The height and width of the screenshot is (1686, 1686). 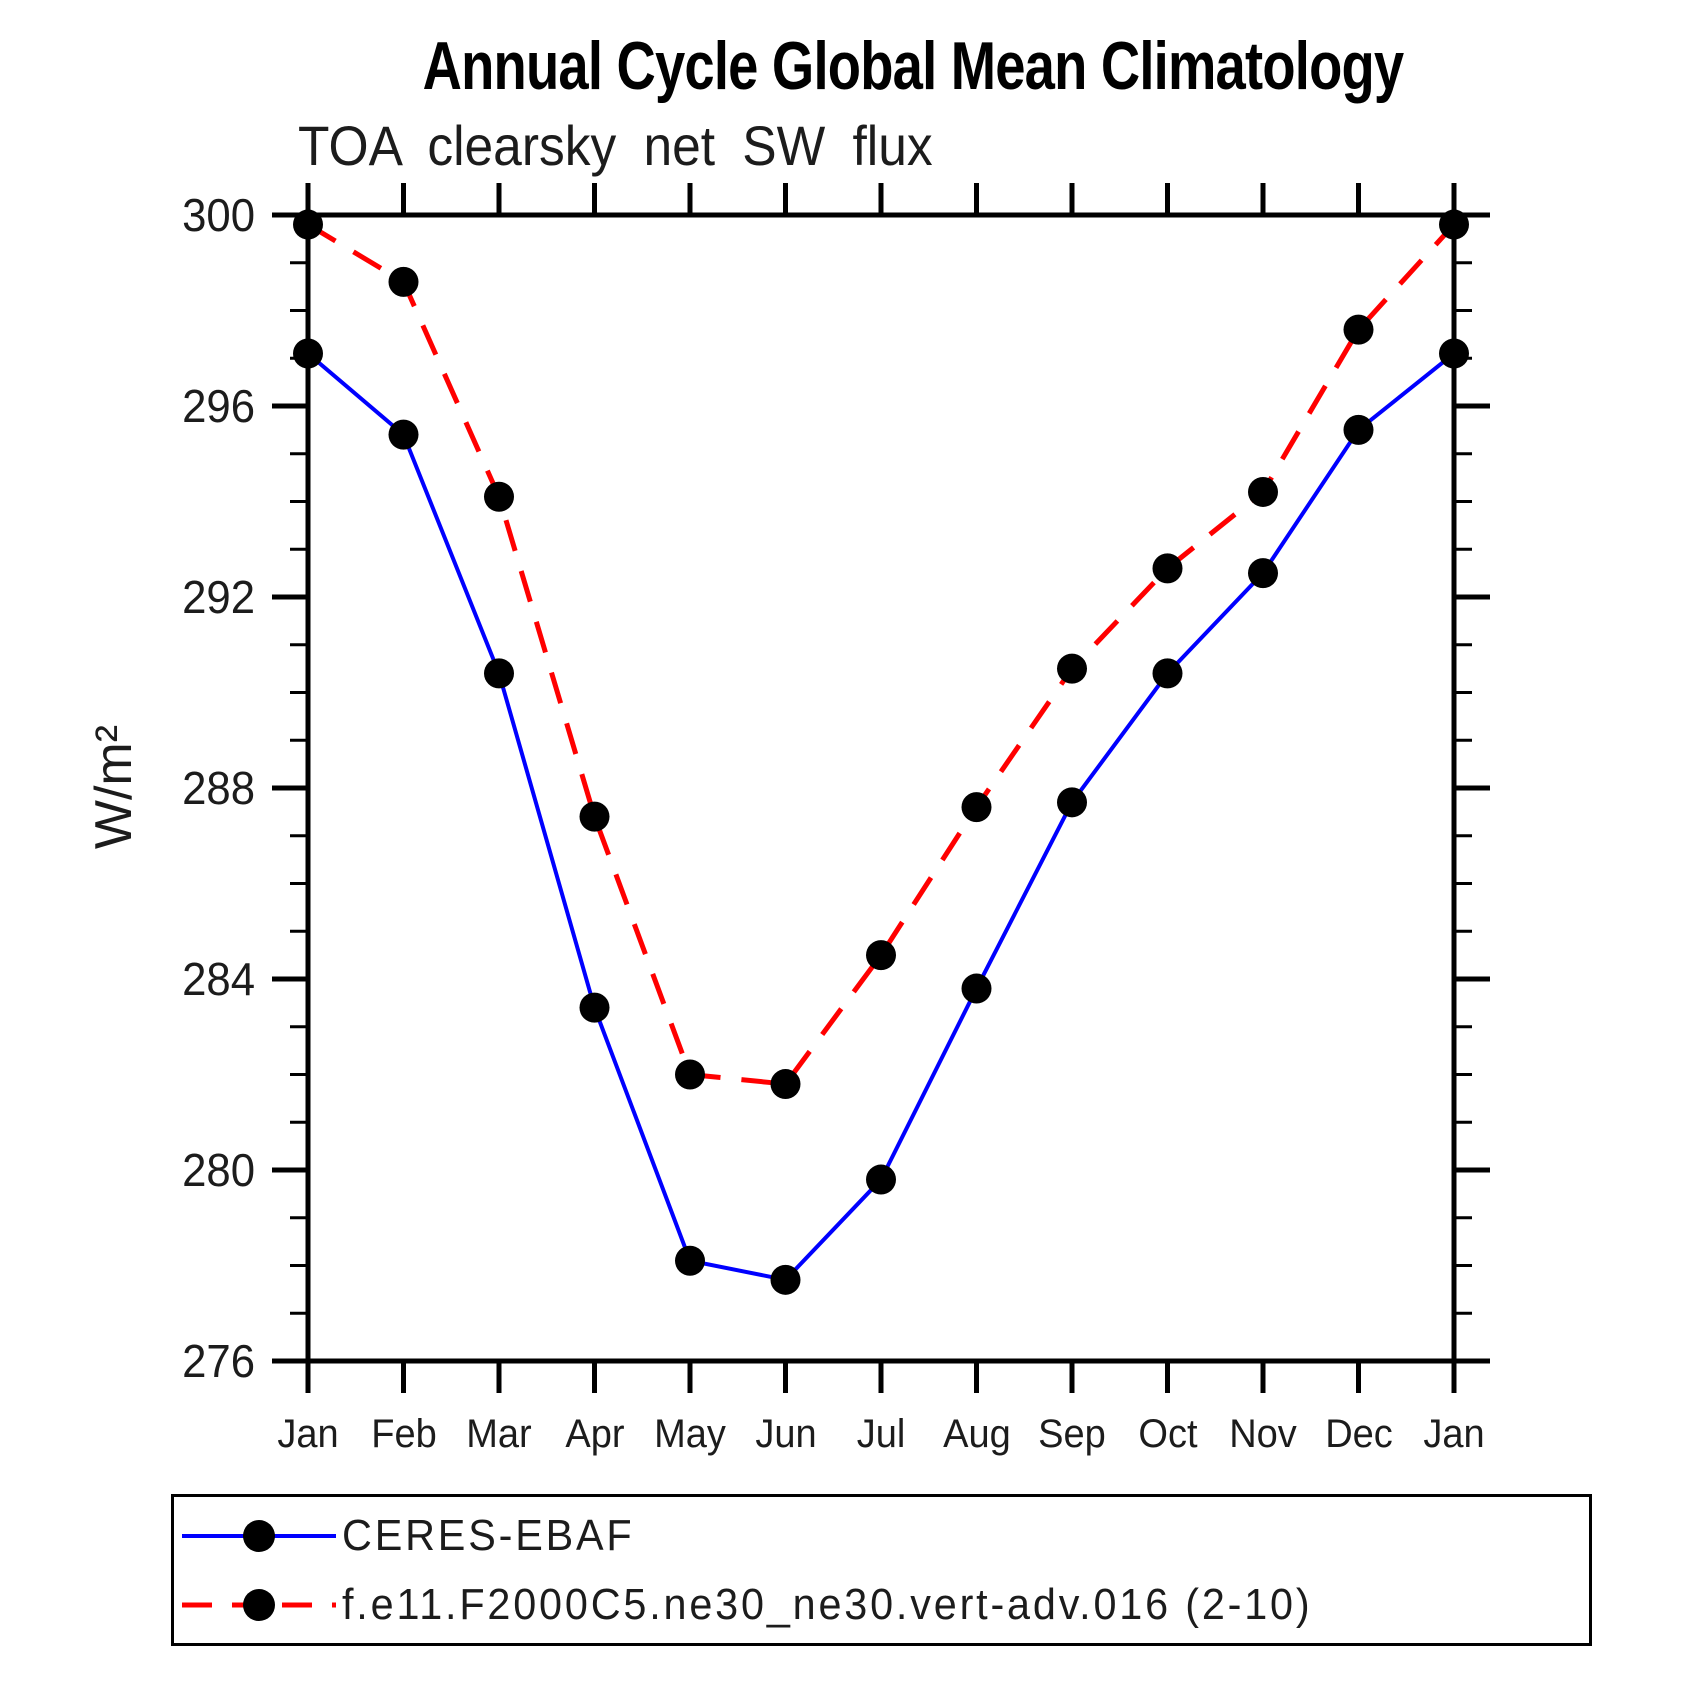 What do you see at coordinates (913, 66) in the screenshot?
I see `chart-title: Annual Cycle Global Mean Climatology` at bounding box center [913, 66].